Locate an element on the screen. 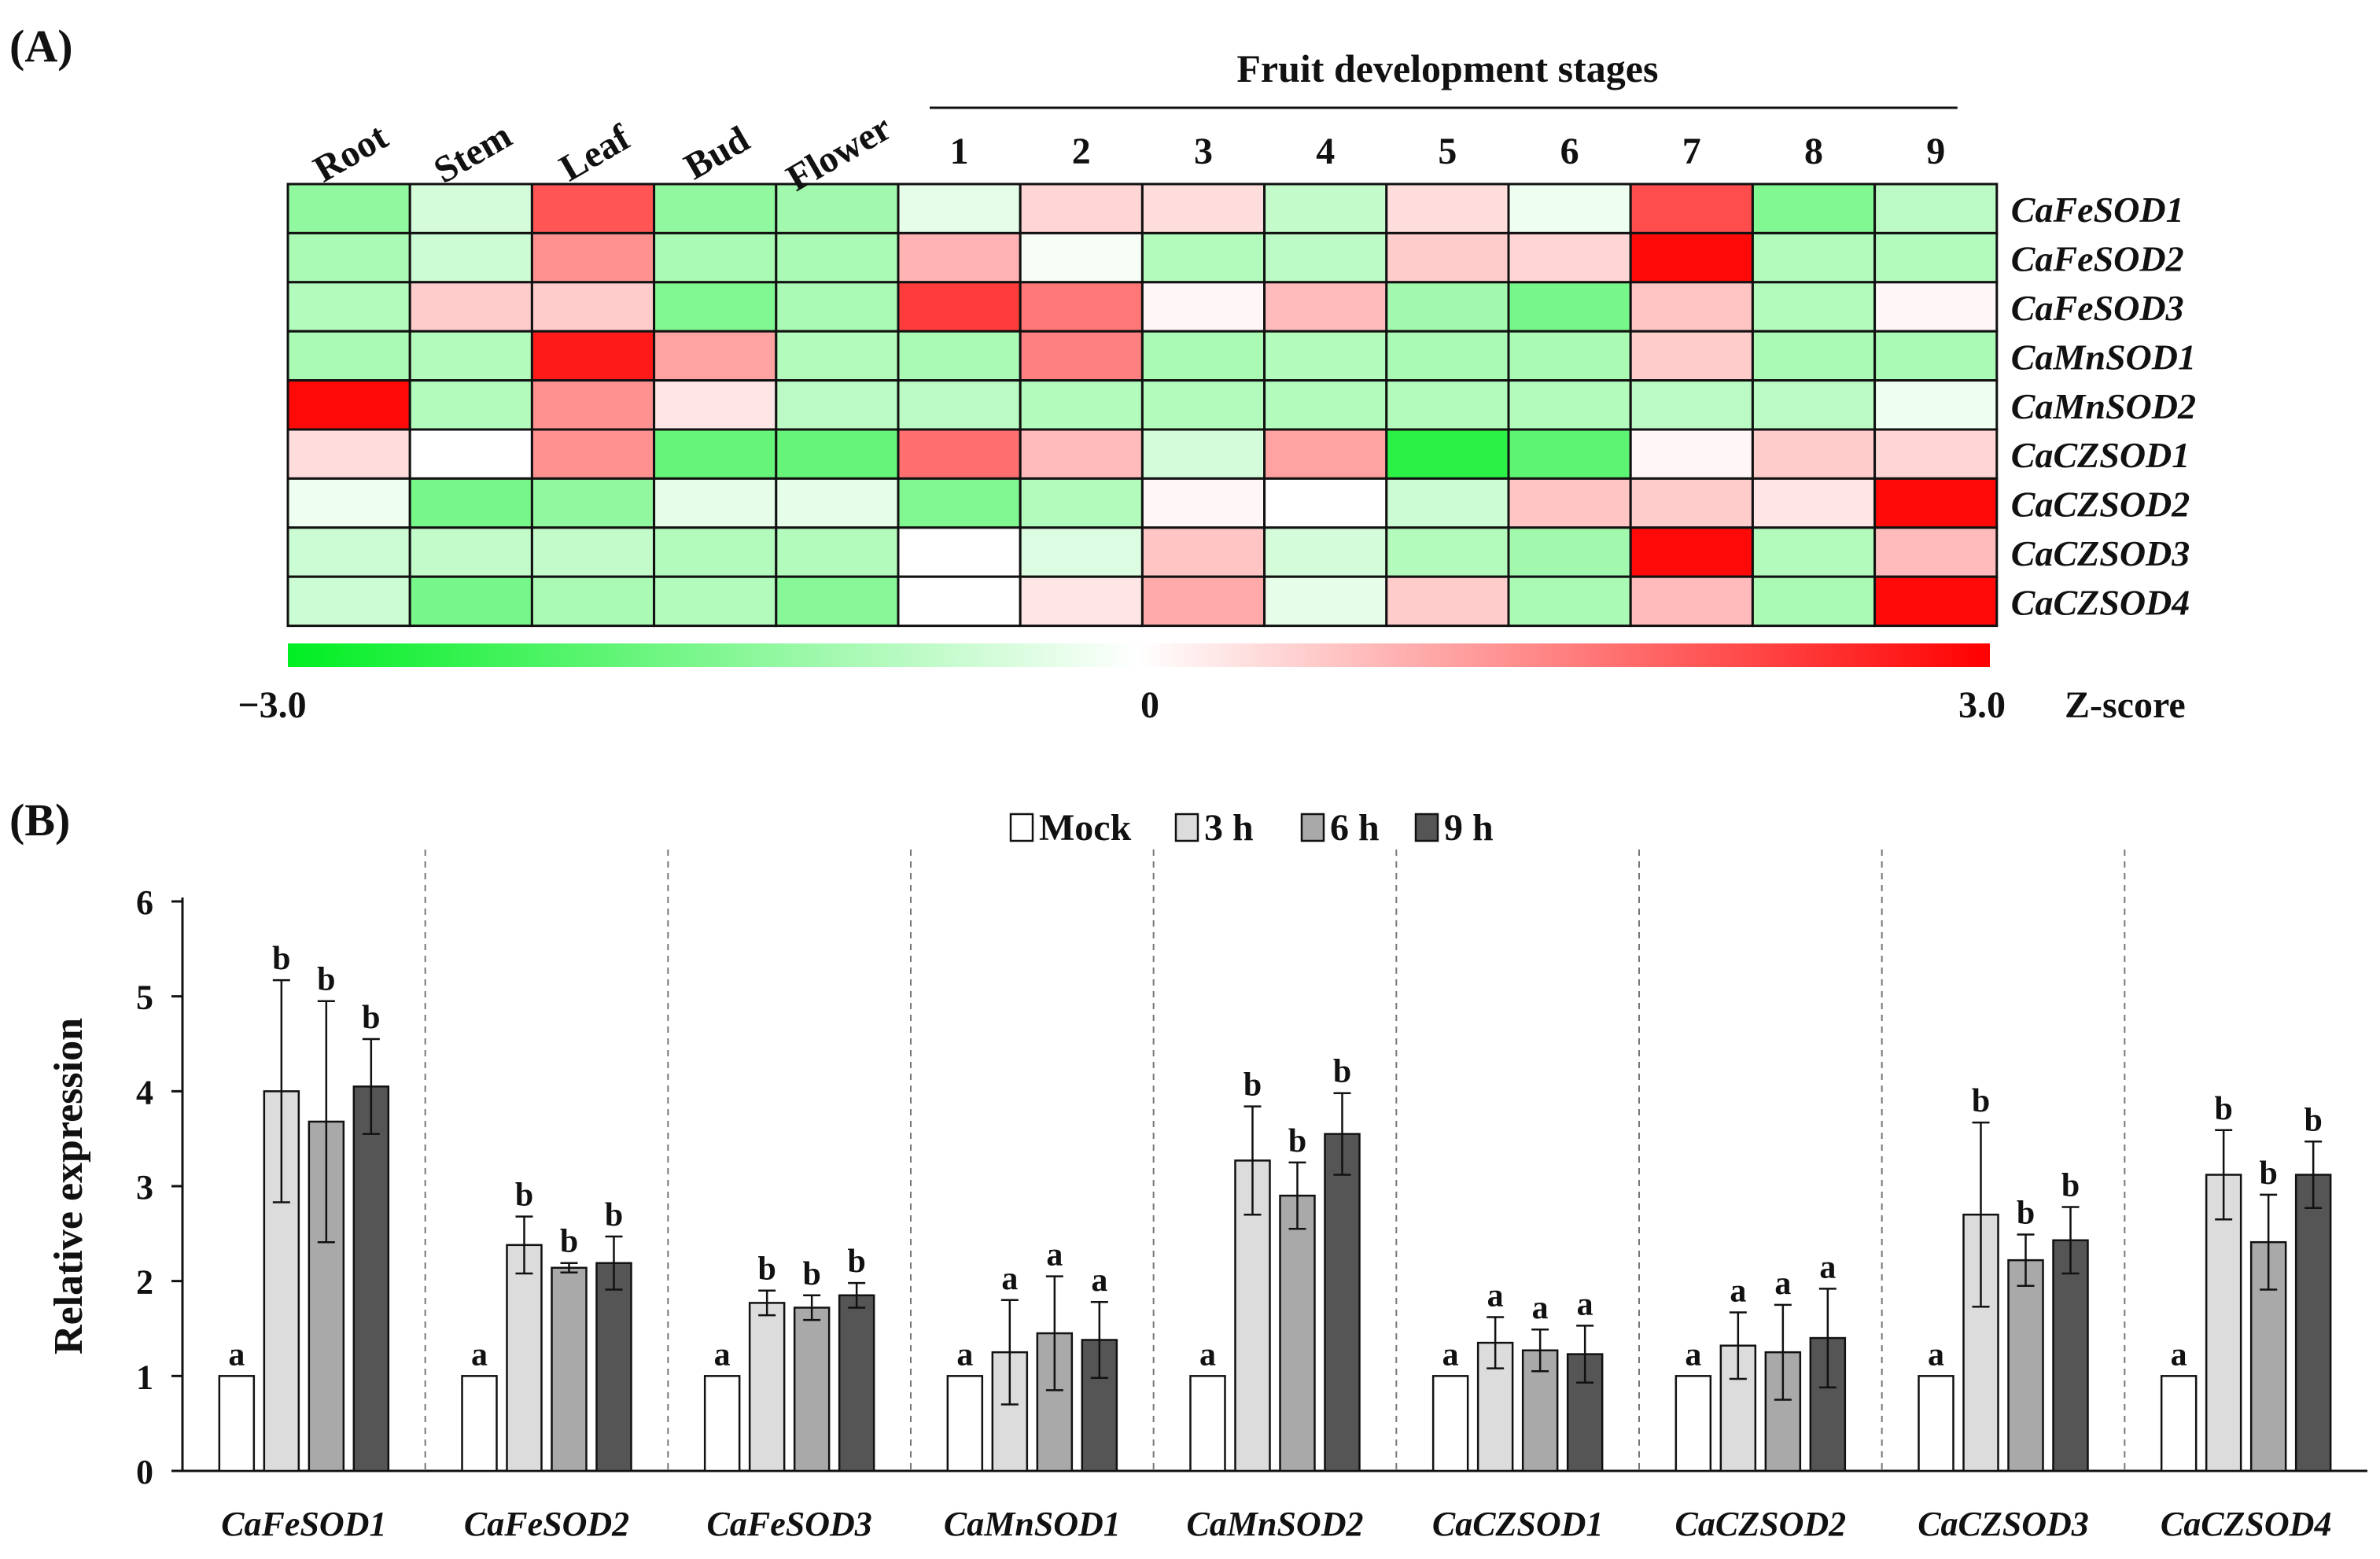 Image resolution: width=2380 pixels, height=1559 pixels. heatmap-stage-label: 5 is located at coordinates (1447, 151).